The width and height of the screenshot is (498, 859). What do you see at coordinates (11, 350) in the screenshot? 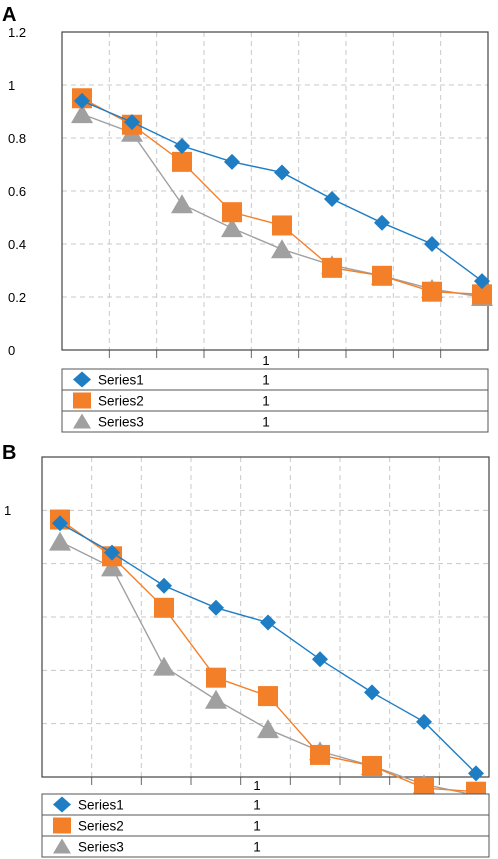
I see `y-tick-label: 0` at bounding box center [11, 350].